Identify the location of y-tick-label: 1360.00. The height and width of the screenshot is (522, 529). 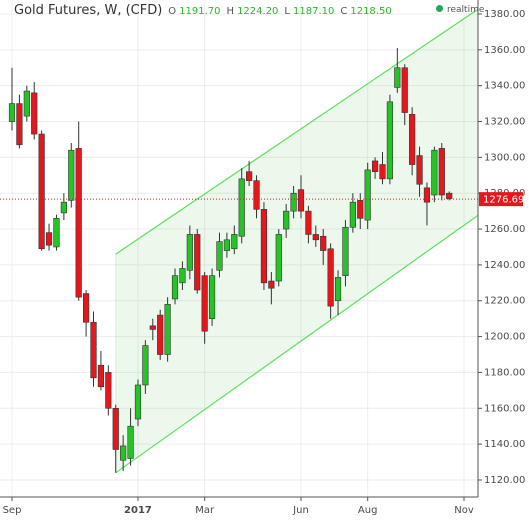
(504, 50).